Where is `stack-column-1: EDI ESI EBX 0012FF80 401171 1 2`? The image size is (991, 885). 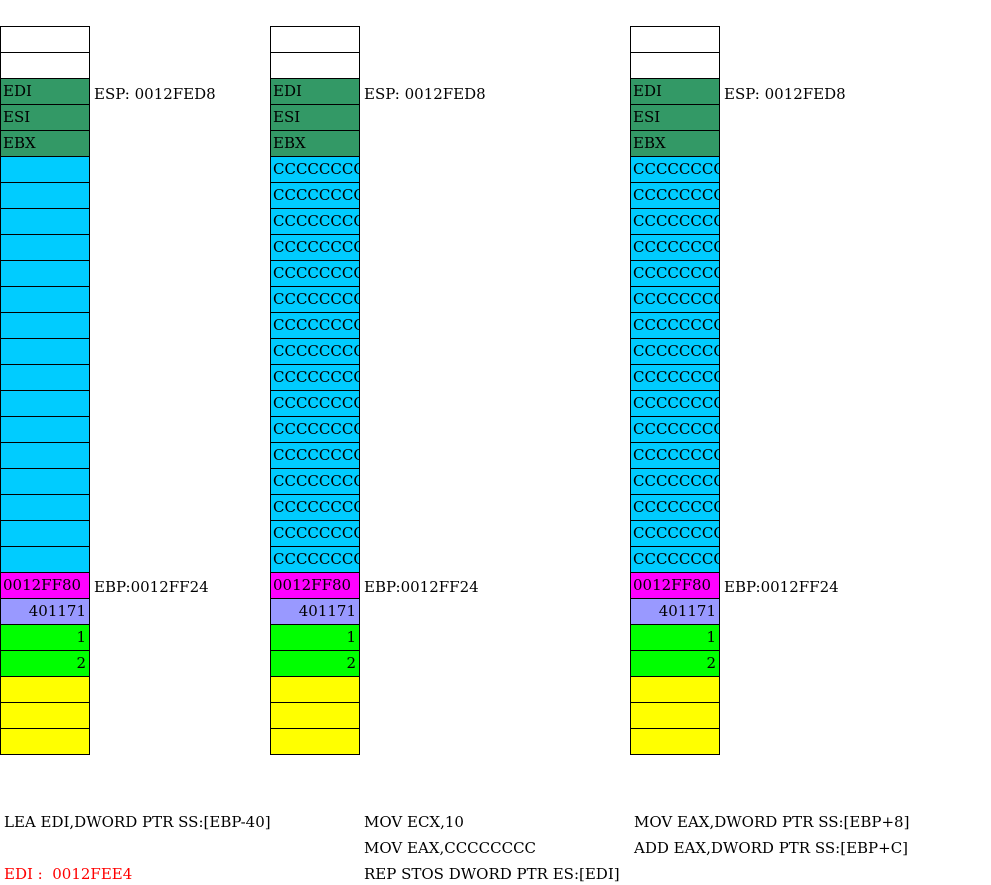
stack-column-1: EDI ESI EBX 0012FF80 401171 1 2 is located at coordinates (45, 390).